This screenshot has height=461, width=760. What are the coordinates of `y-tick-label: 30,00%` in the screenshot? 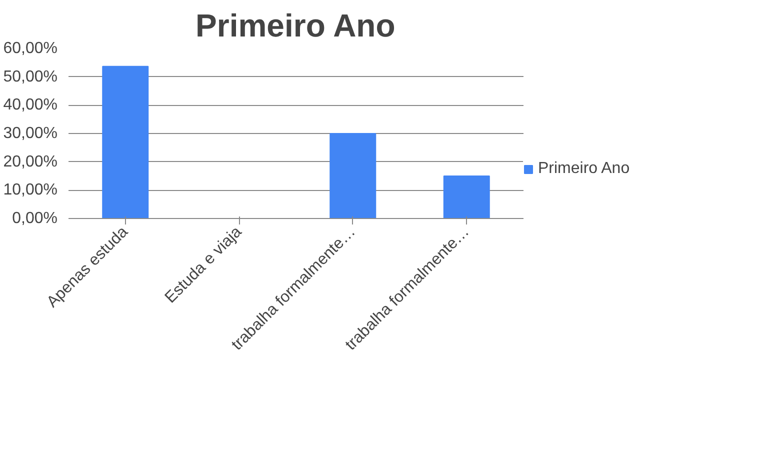 It's located at (30, 133).